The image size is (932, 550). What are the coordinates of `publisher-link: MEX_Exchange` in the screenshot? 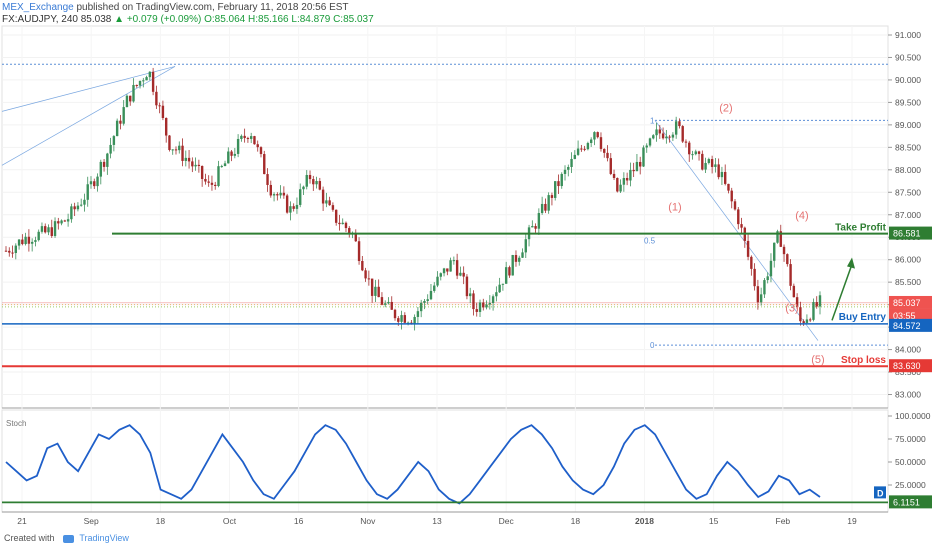 It's located at (38, 7).